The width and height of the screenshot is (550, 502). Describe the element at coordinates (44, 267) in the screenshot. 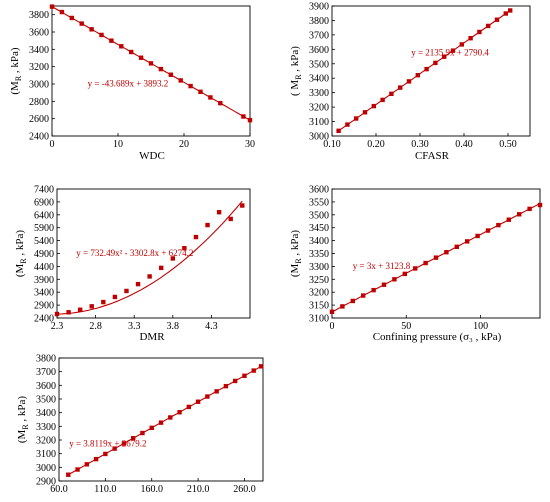

I see `y-tick-label: 4400` at that location.